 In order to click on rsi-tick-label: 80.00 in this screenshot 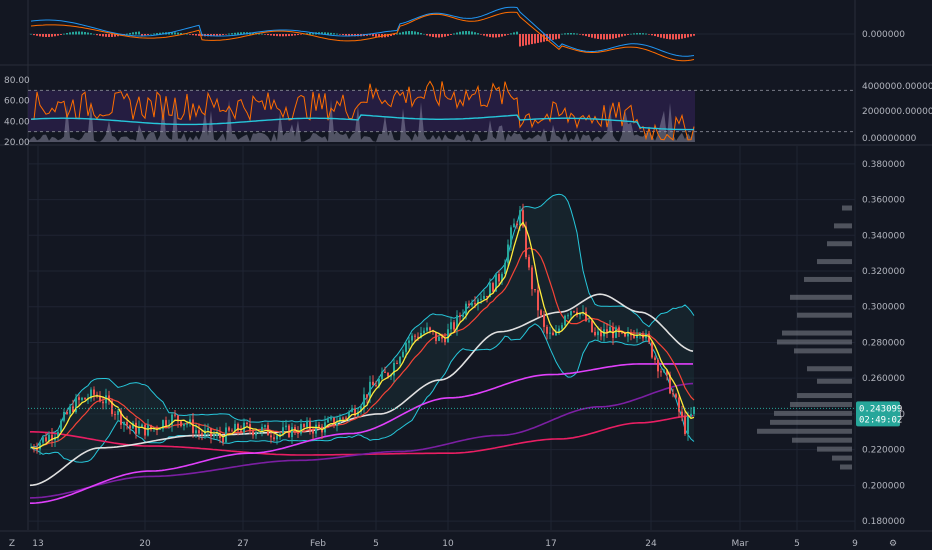, I will do `click(17, 81)`.